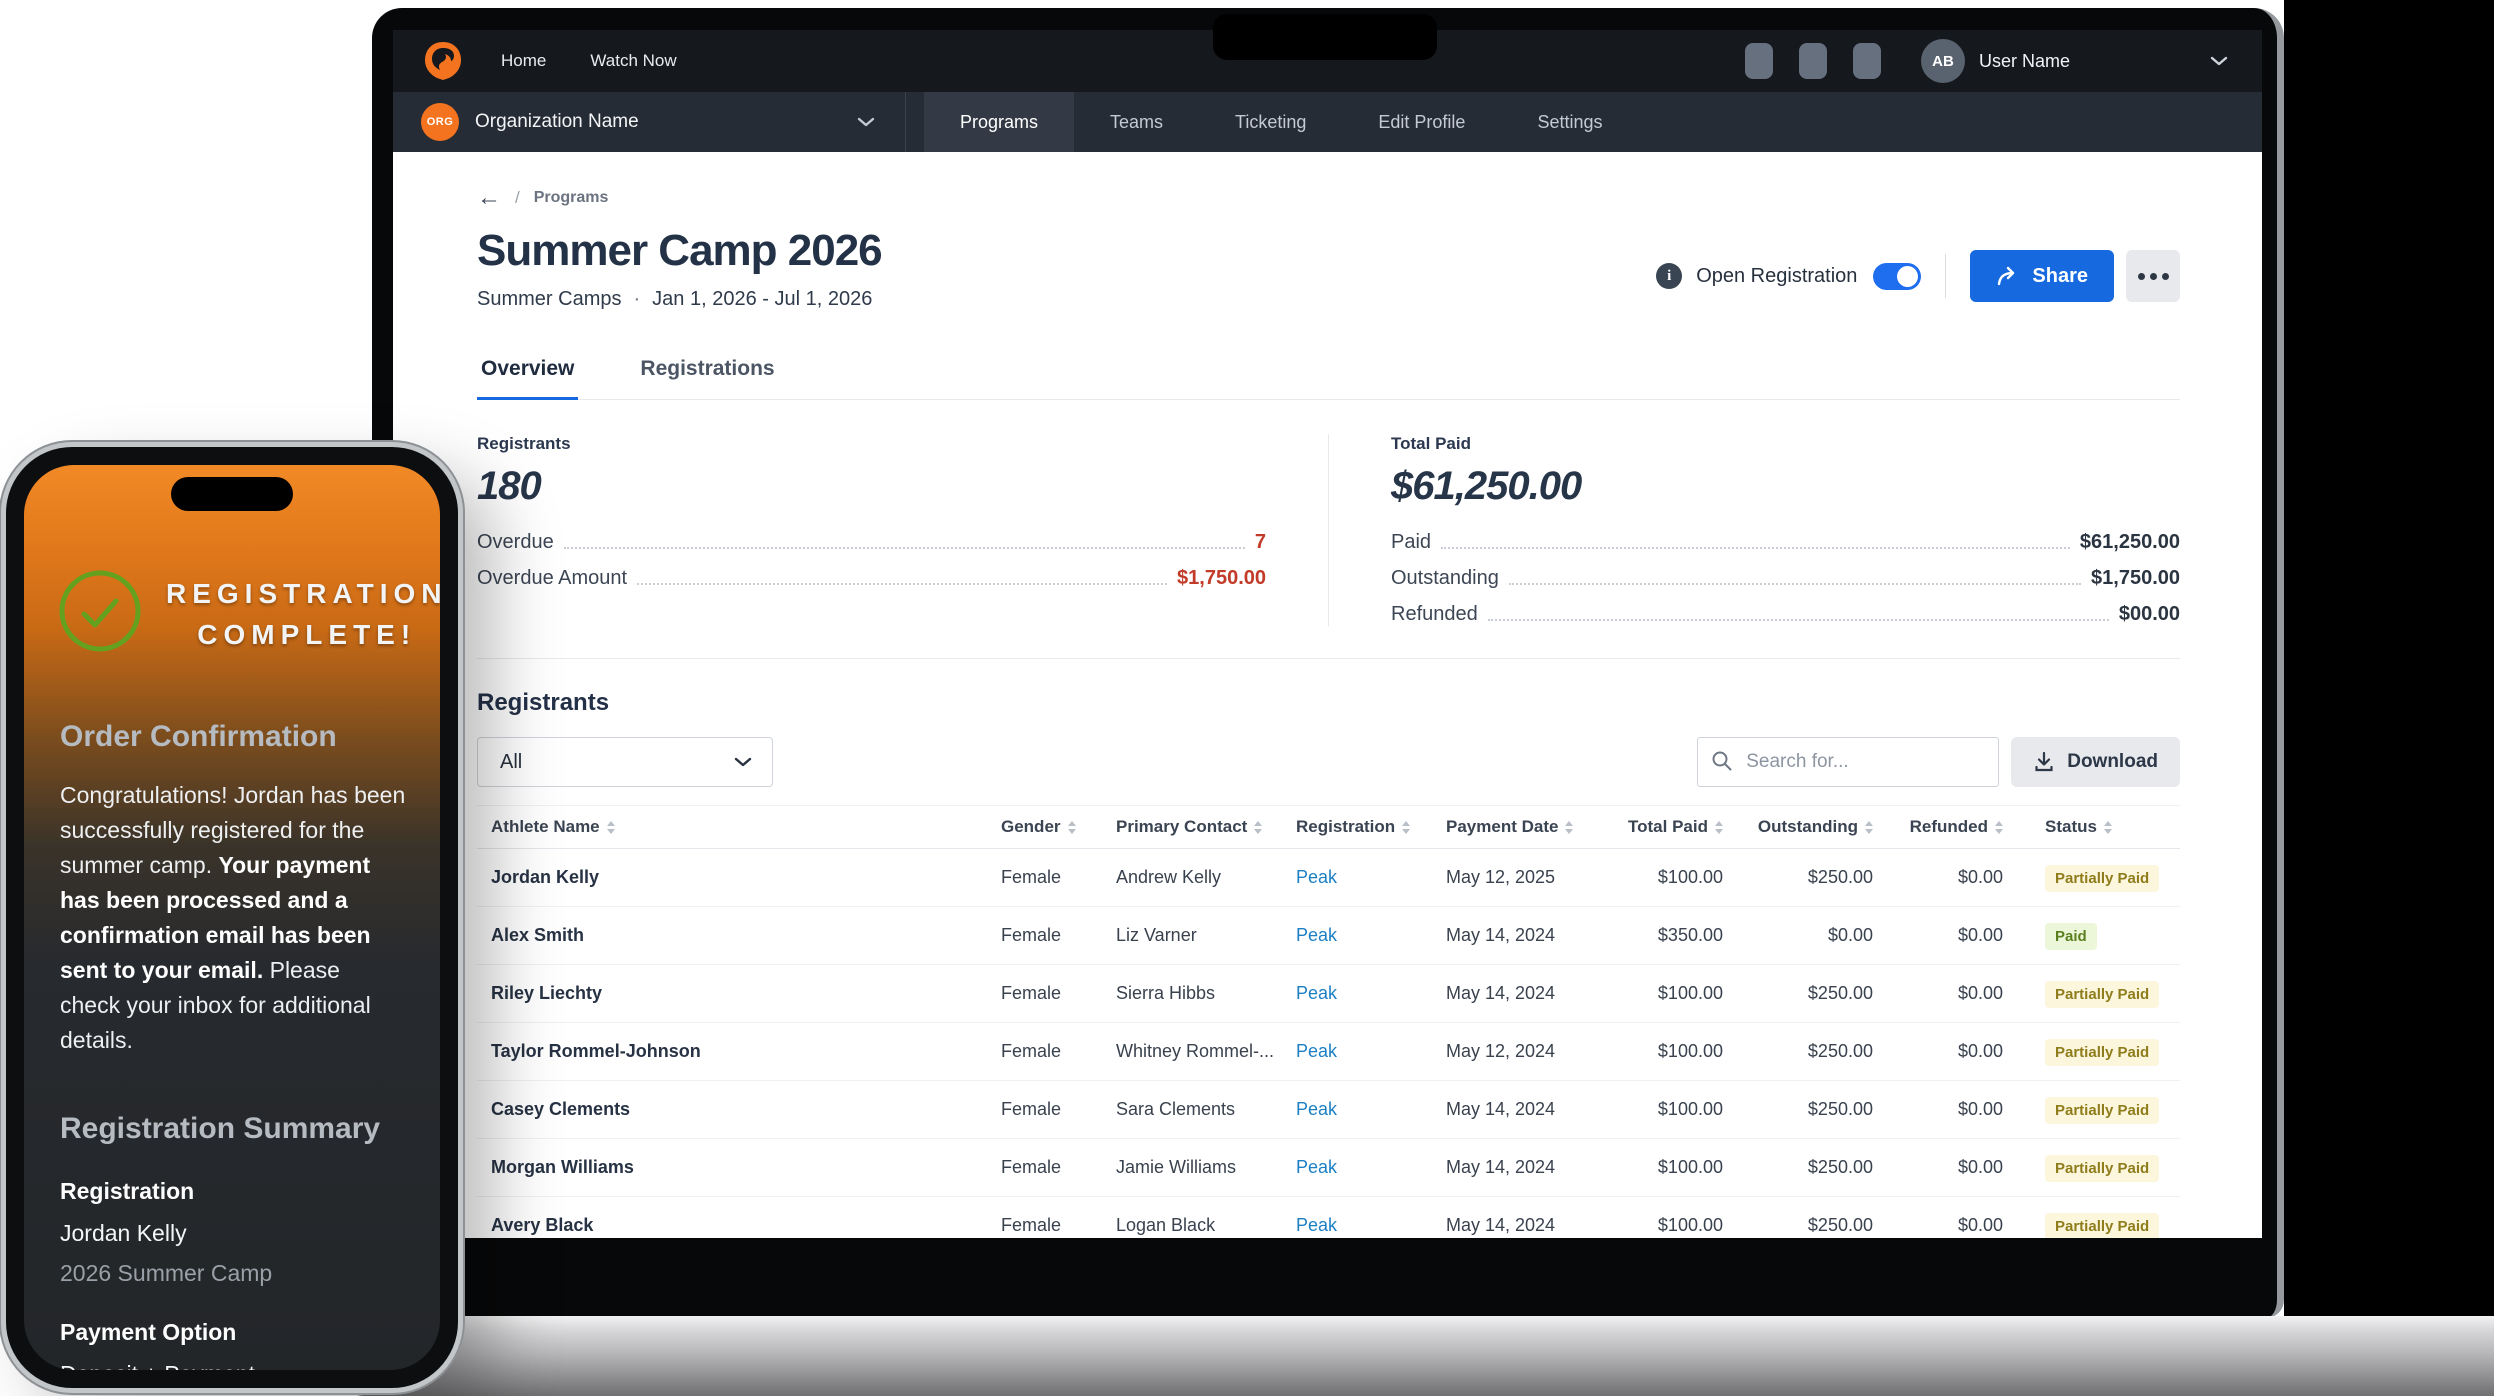  I want to click on header-actions: i Open Registration Share, so click(1918, 276).